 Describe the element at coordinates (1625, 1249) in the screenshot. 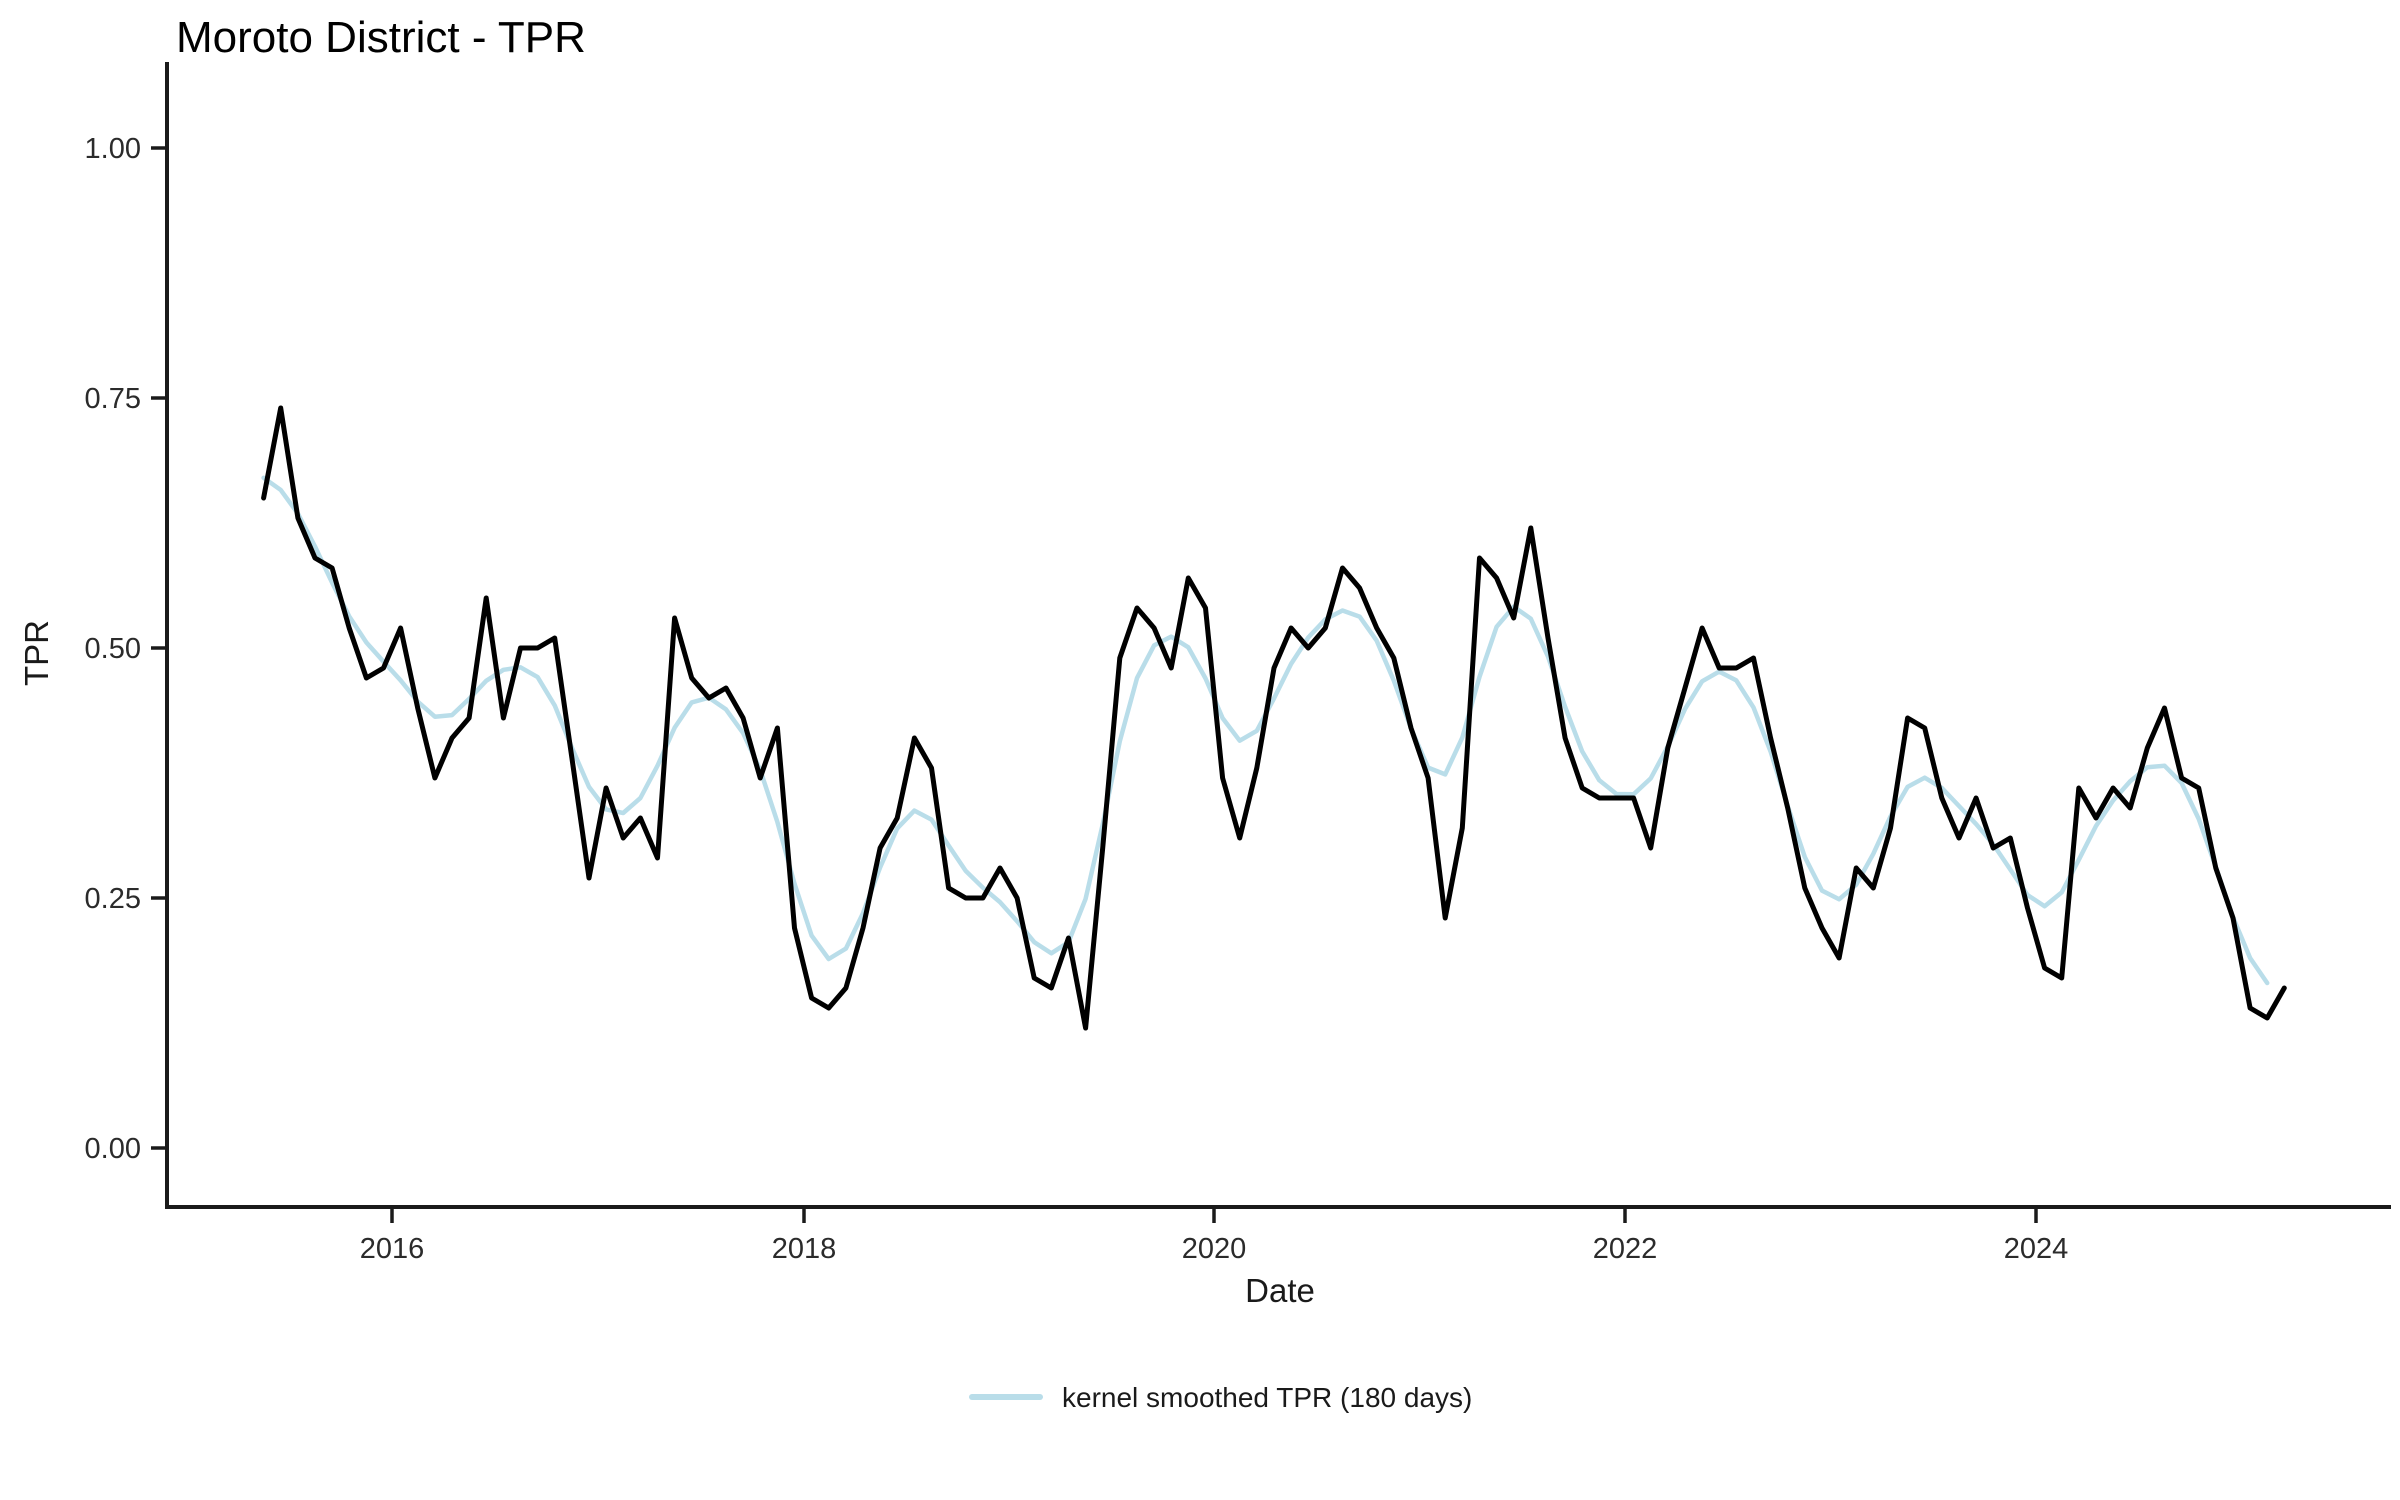

I see `x-tick-label: 2022` at that location.